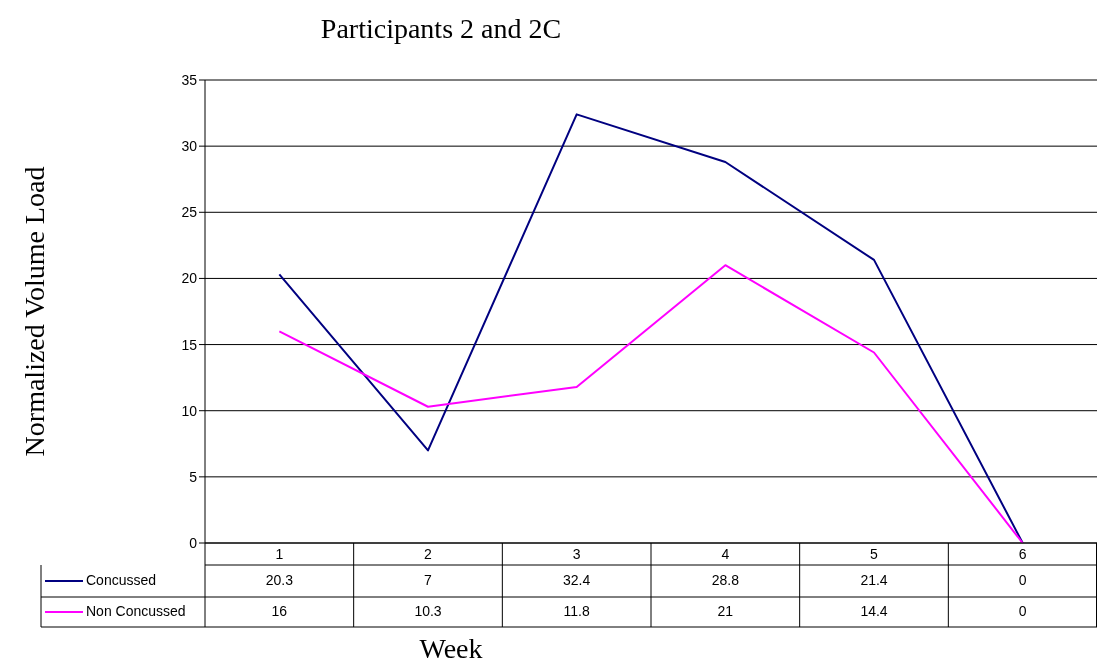 The height and width of the screenshot is (666, 1097). Describe the element at coordinates (189, 344) in the screenshot. I see `y-tick-label: 15` at that location.